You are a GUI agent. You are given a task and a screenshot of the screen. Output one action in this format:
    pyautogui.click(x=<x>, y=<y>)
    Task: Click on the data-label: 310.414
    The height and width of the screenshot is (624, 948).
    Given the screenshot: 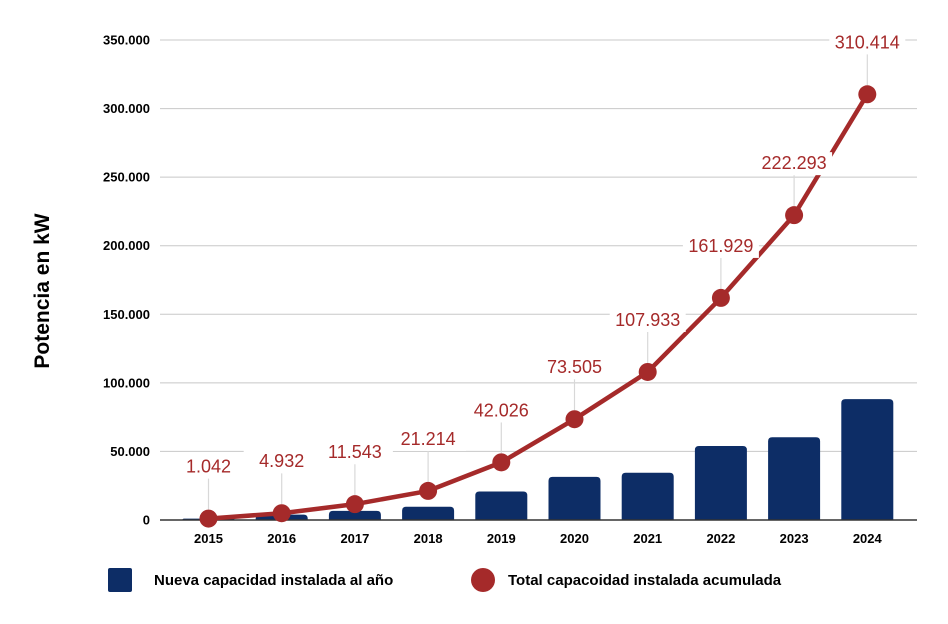 What is the action you would take?
    pyautogui.click(x=867, y=42)
    